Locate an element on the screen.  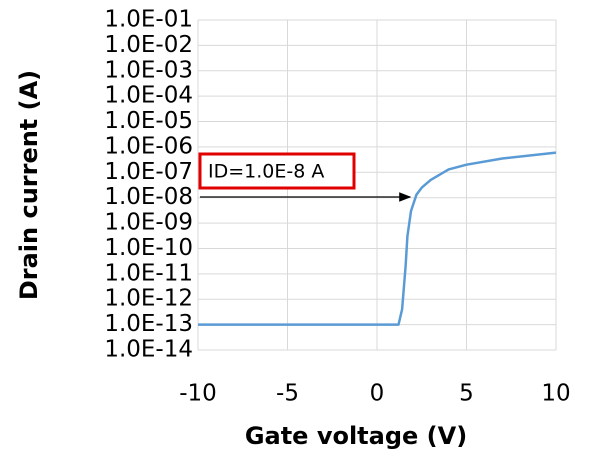
y-tick-label: 1.0E-05 is located at coordinates (148, 121).